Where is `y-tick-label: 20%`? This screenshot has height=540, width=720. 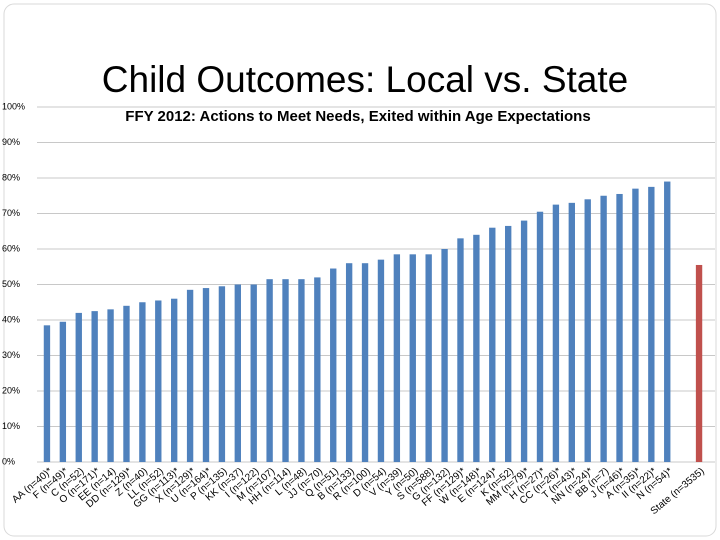 y-tick-label: 20% is located at coordinates (11, 390).